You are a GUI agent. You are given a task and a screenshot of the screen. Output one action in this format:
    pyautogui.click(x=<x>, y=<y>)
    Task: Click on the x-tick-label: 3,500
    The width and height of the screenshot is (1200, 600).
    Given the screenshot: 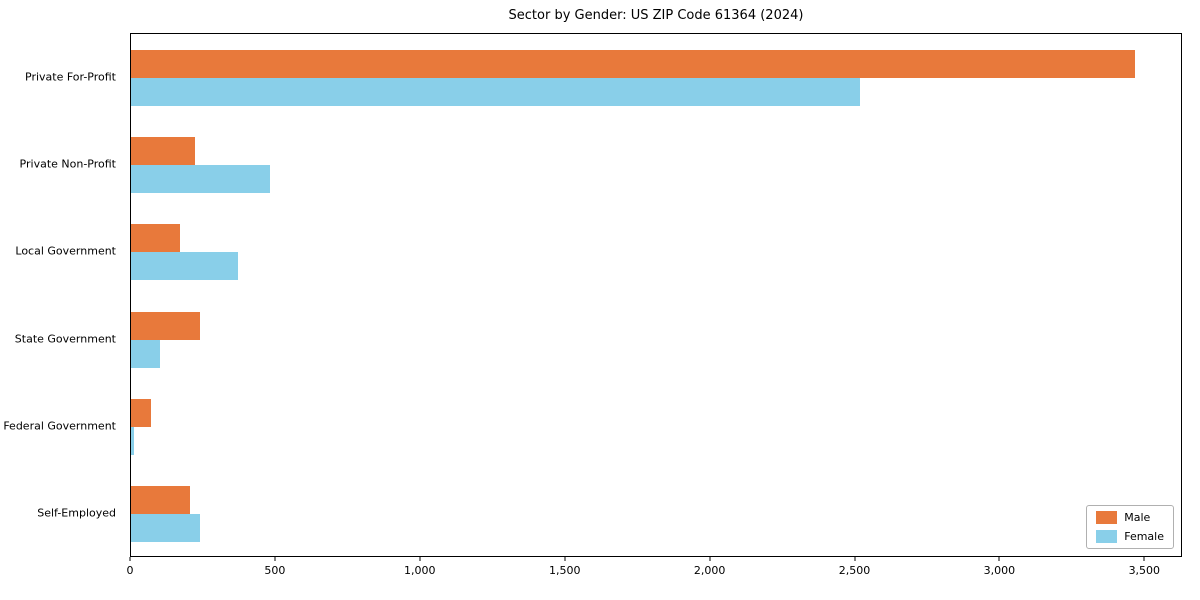 What is the action you would take?
    pyautogui.click(x=1144, y=570)
    